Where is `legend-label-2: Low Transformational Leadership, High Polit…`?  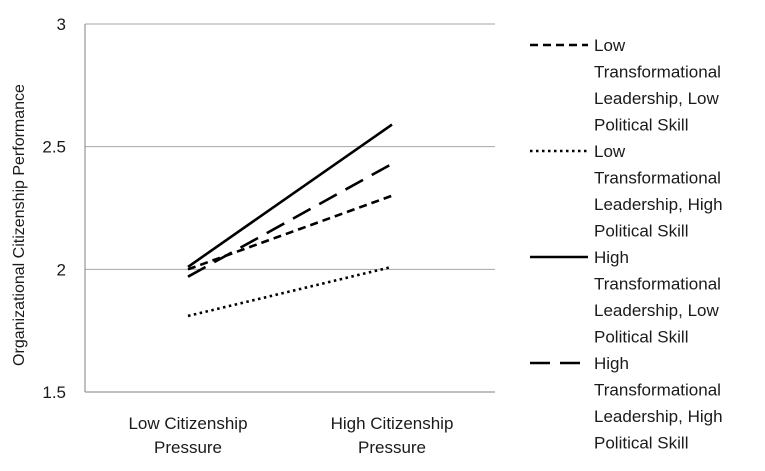
legend-label-2: Low Transformational Leadership, High Polit… is located at coordinates (658, 191).